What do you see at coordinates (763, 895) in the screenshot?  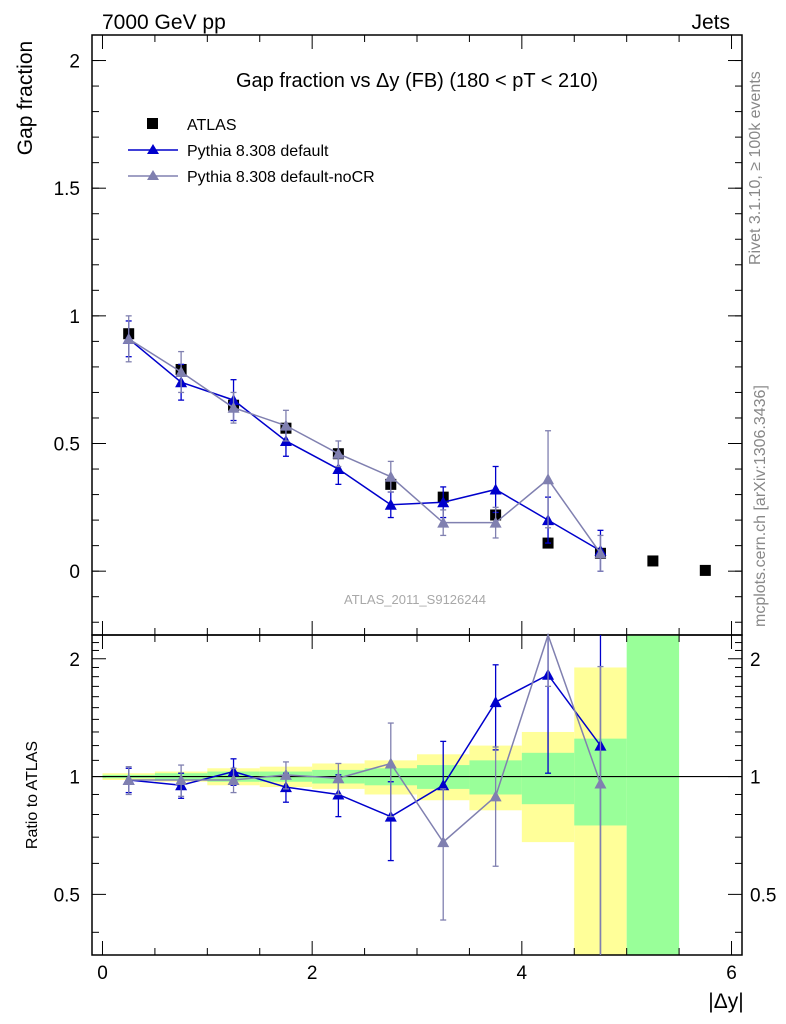 I see `ratio-y-tick-label-right: 0.5` at bounding box center [763, 895].